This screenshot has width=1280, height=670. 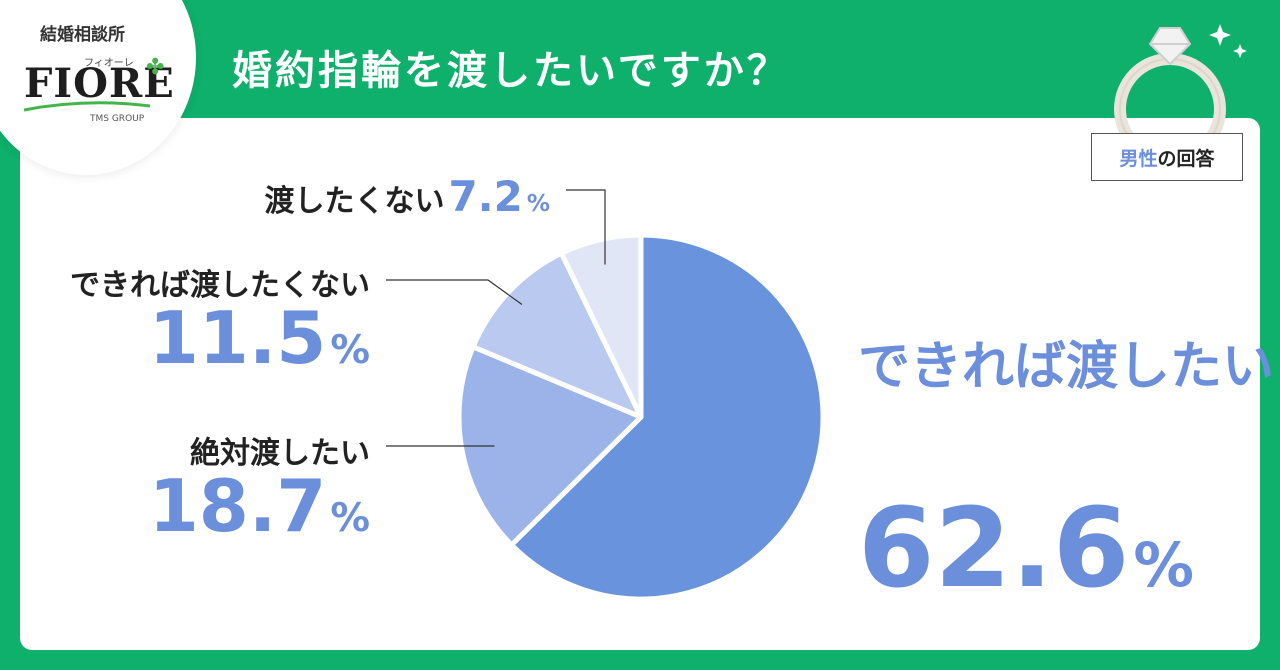 What do you see at coordinates (1186, 158) in the screenshot?
I see `badge-suffix: の回答` at bounding box center [1186, 158].